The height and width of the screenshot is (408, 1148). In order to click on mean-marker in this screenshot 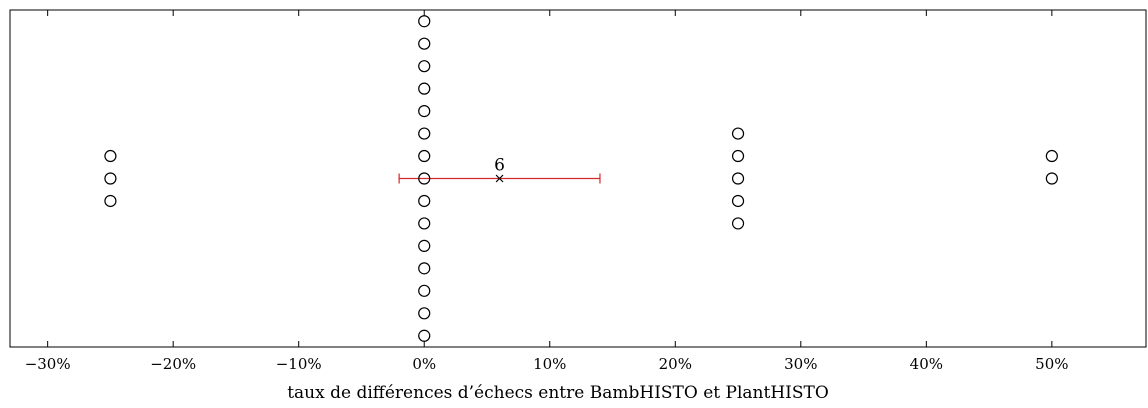, I will do `click(499, 178)`.